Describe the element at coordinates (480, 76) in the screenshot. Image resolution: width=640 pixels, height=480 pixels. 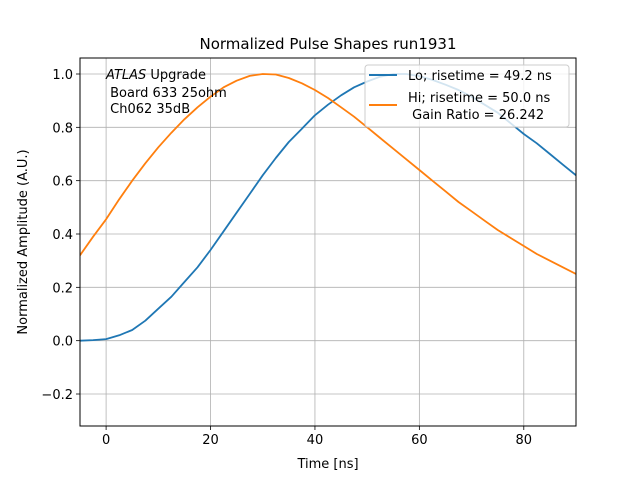
I see `legend-label-lo: Lo; risetime = 49.2 ns` at that location.